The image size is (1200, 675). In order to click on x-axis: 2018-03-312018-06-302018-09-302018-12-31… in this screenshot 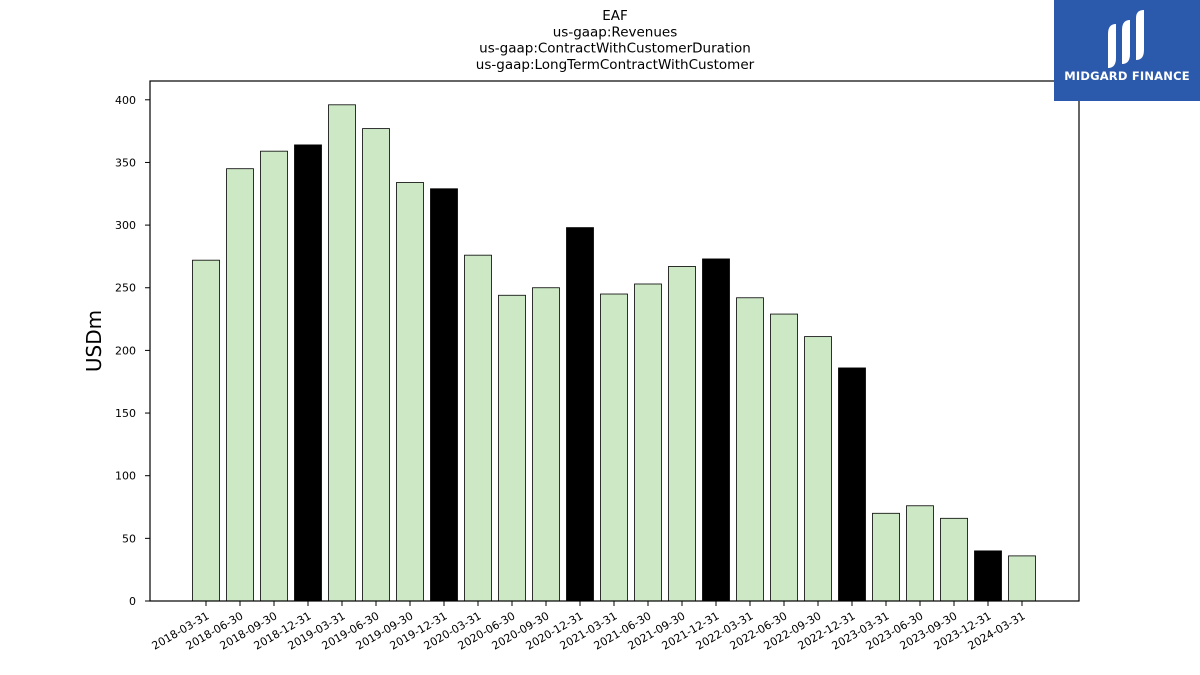, I will do `click(589, 627)`.